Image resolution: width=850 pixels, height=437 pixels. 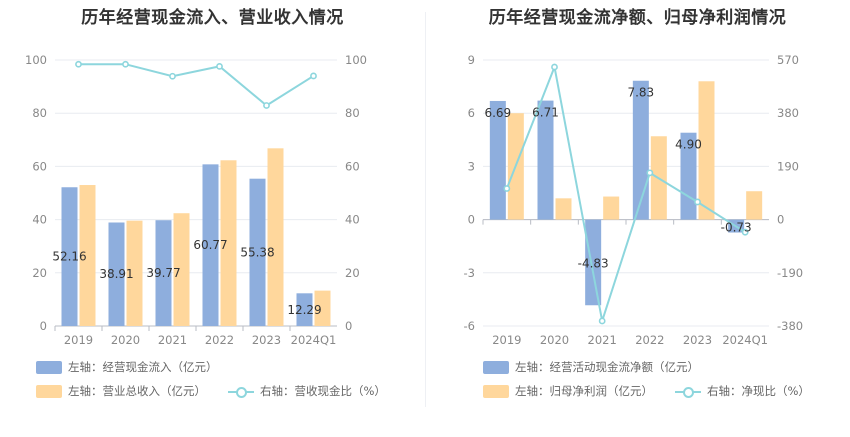 What do you see at coordinates (352, 220) in the screenshot?
I see `y-right-tick-label: 40` at bounding box center [352, 220].